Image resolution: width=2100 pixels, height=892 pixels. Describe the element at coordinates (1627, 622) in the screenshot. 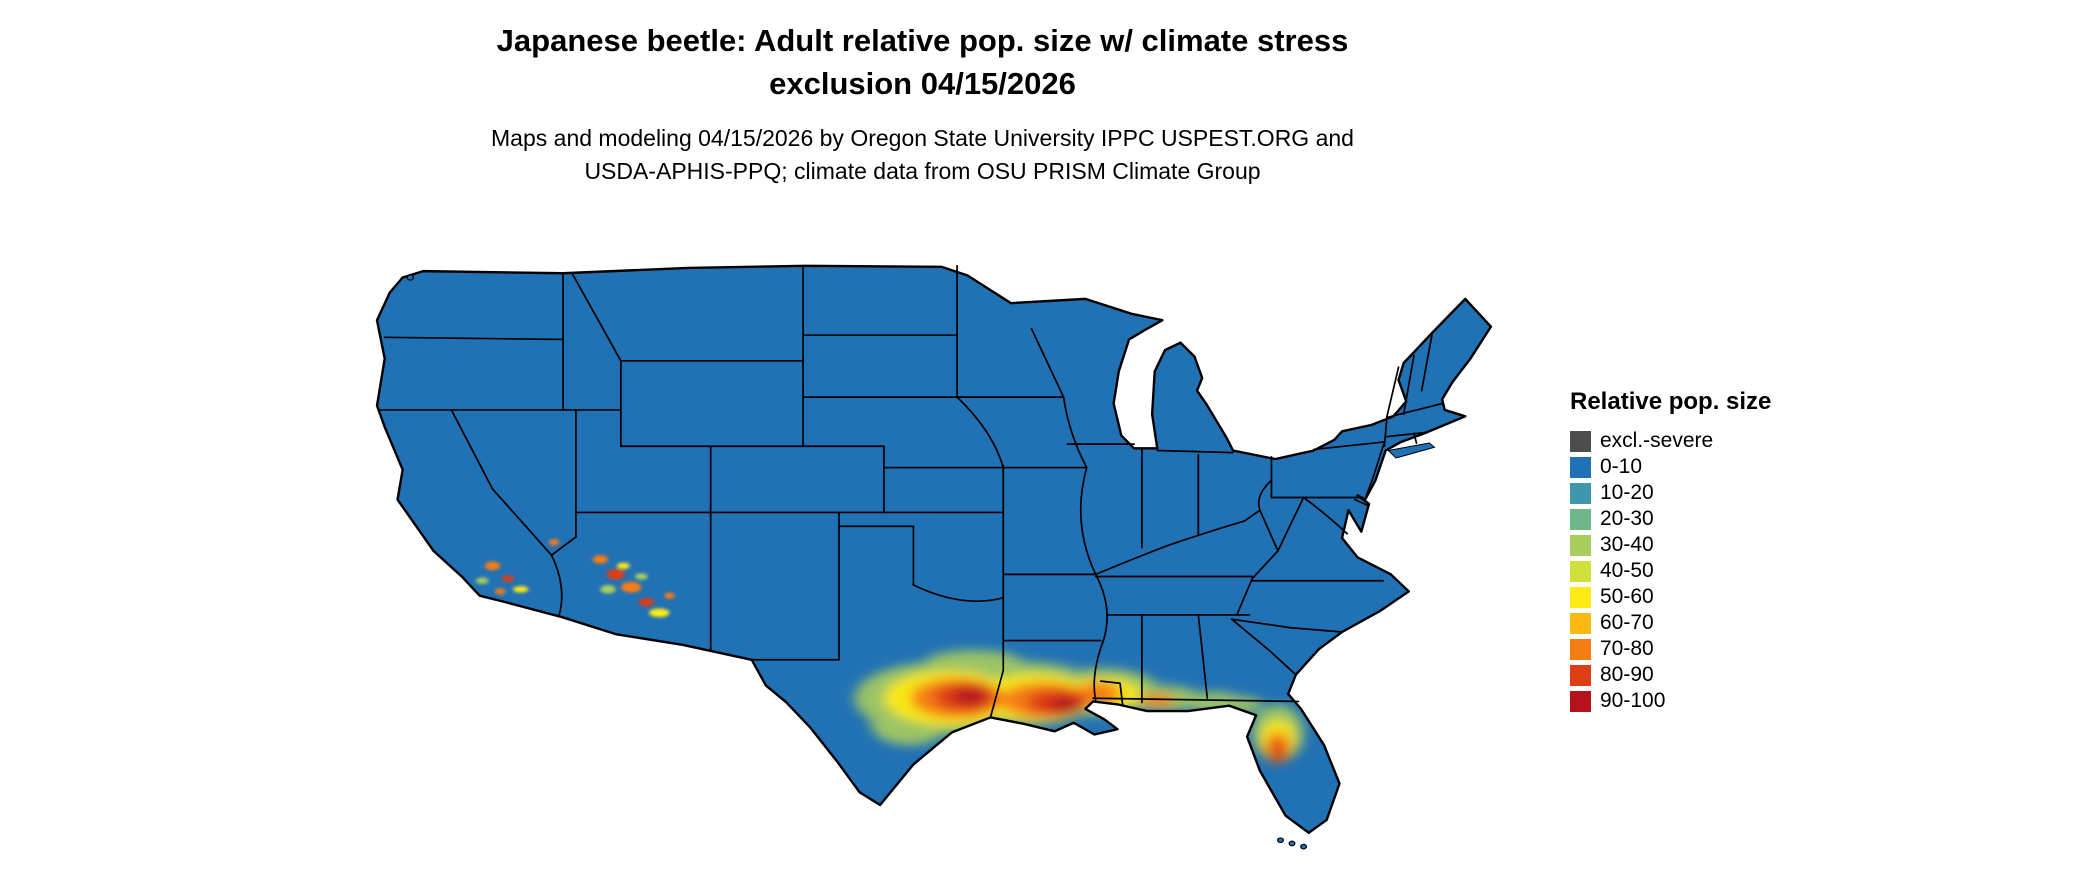

I see `legend-label: 60-70` at that location.